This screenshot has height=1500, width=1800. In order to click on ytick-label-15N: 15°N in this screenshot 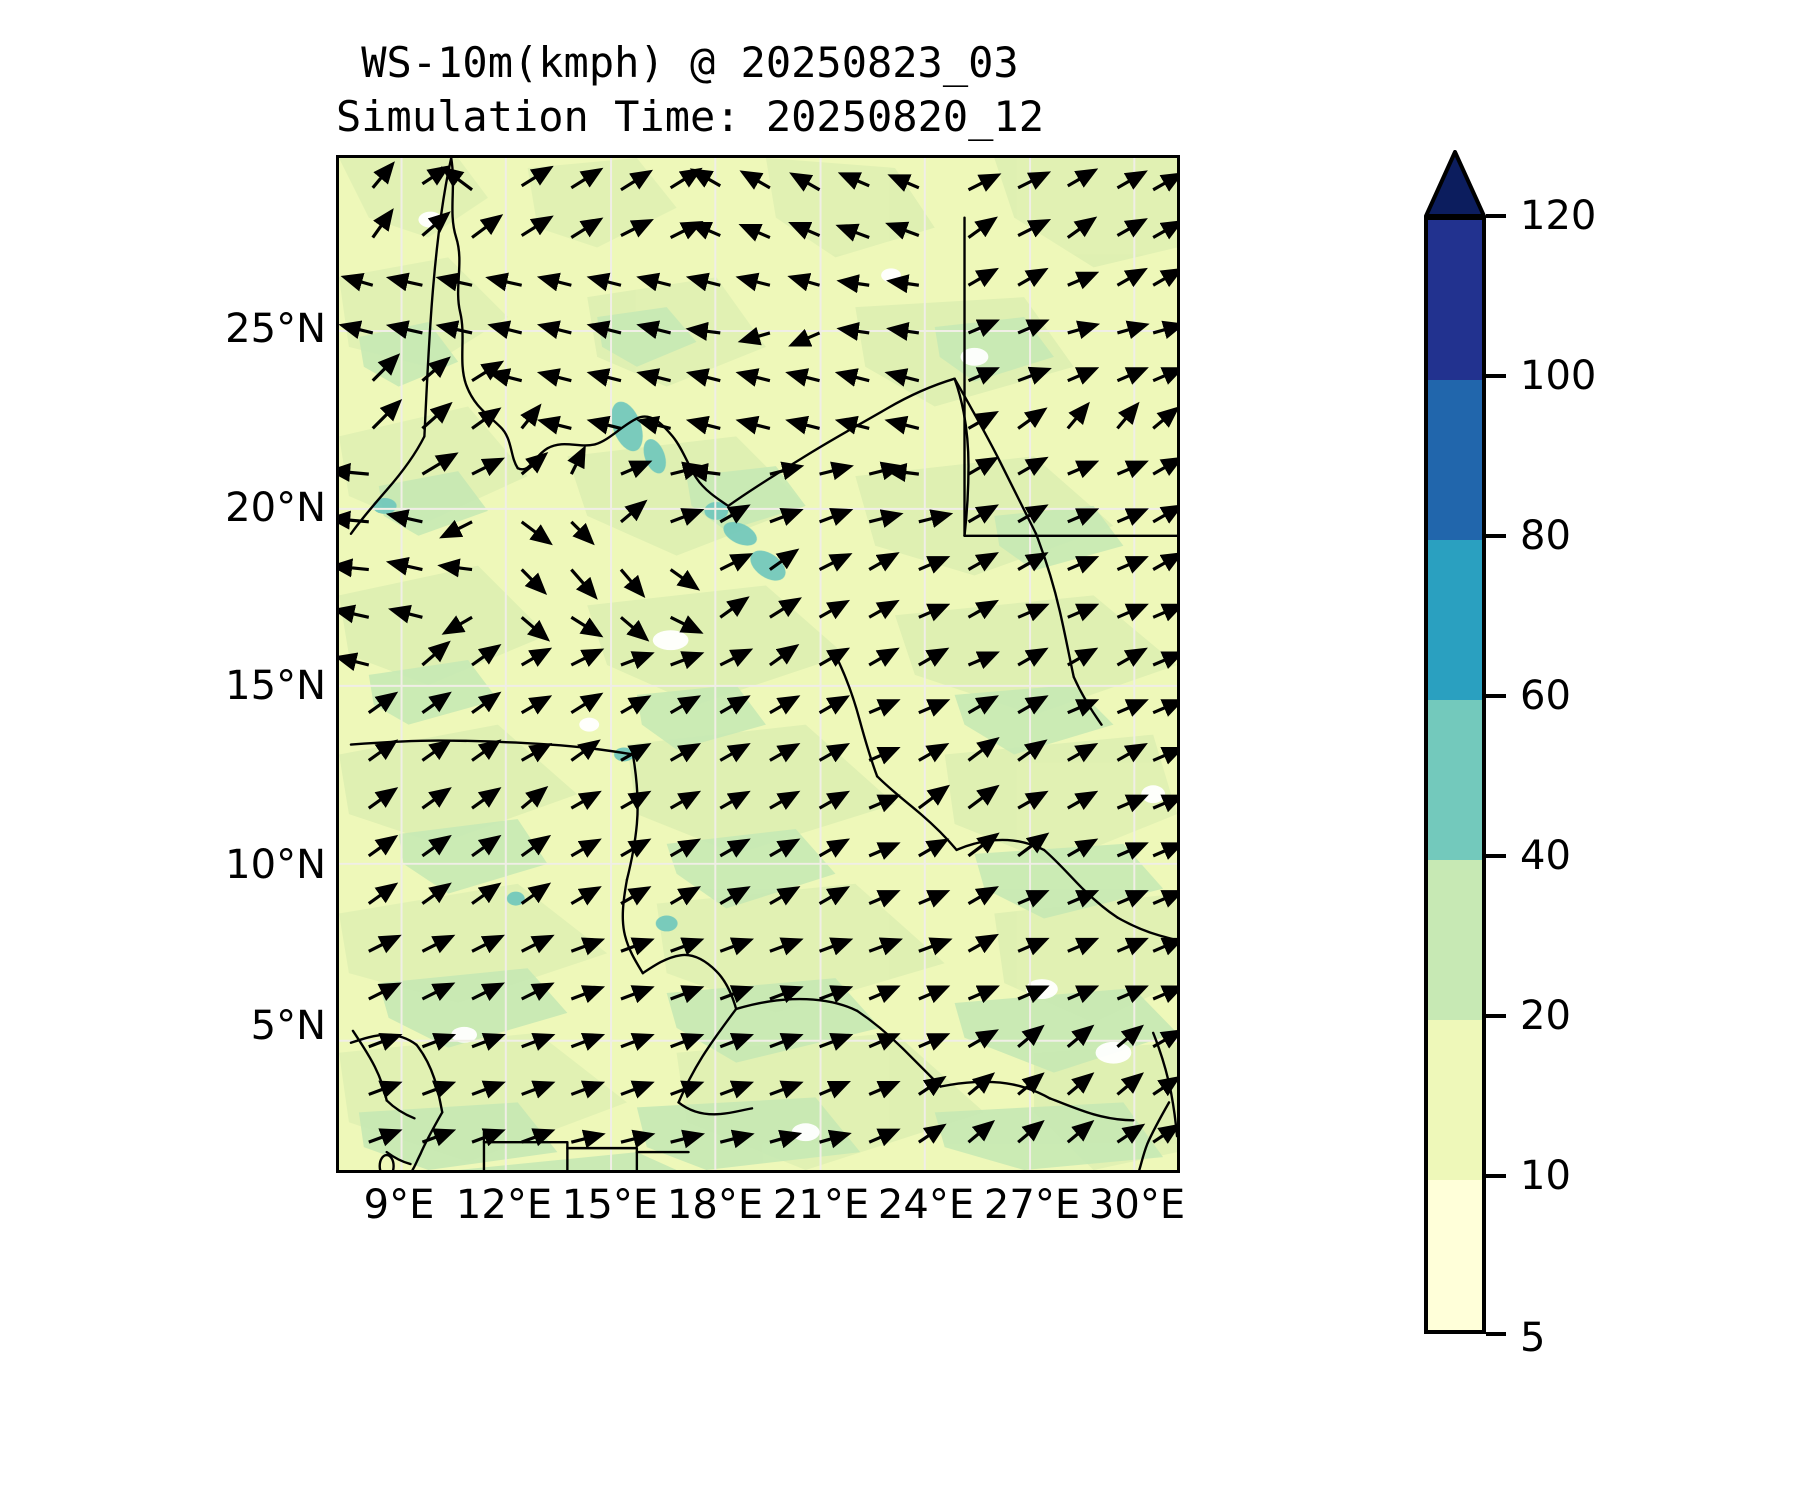, I will do `click(275, 686)`.